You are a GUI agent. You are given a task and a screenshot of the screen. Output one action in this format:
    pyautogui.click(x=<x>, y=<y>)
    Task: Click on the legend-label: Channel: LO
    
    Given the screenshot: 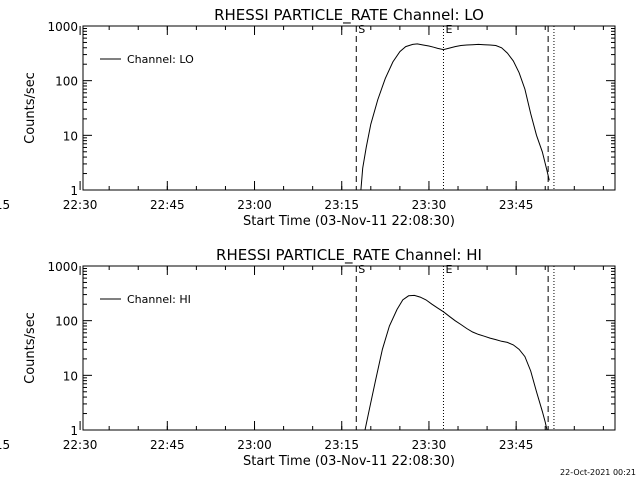 What is the action you would take?
    pyautogui.click(x=160, y=59)
    